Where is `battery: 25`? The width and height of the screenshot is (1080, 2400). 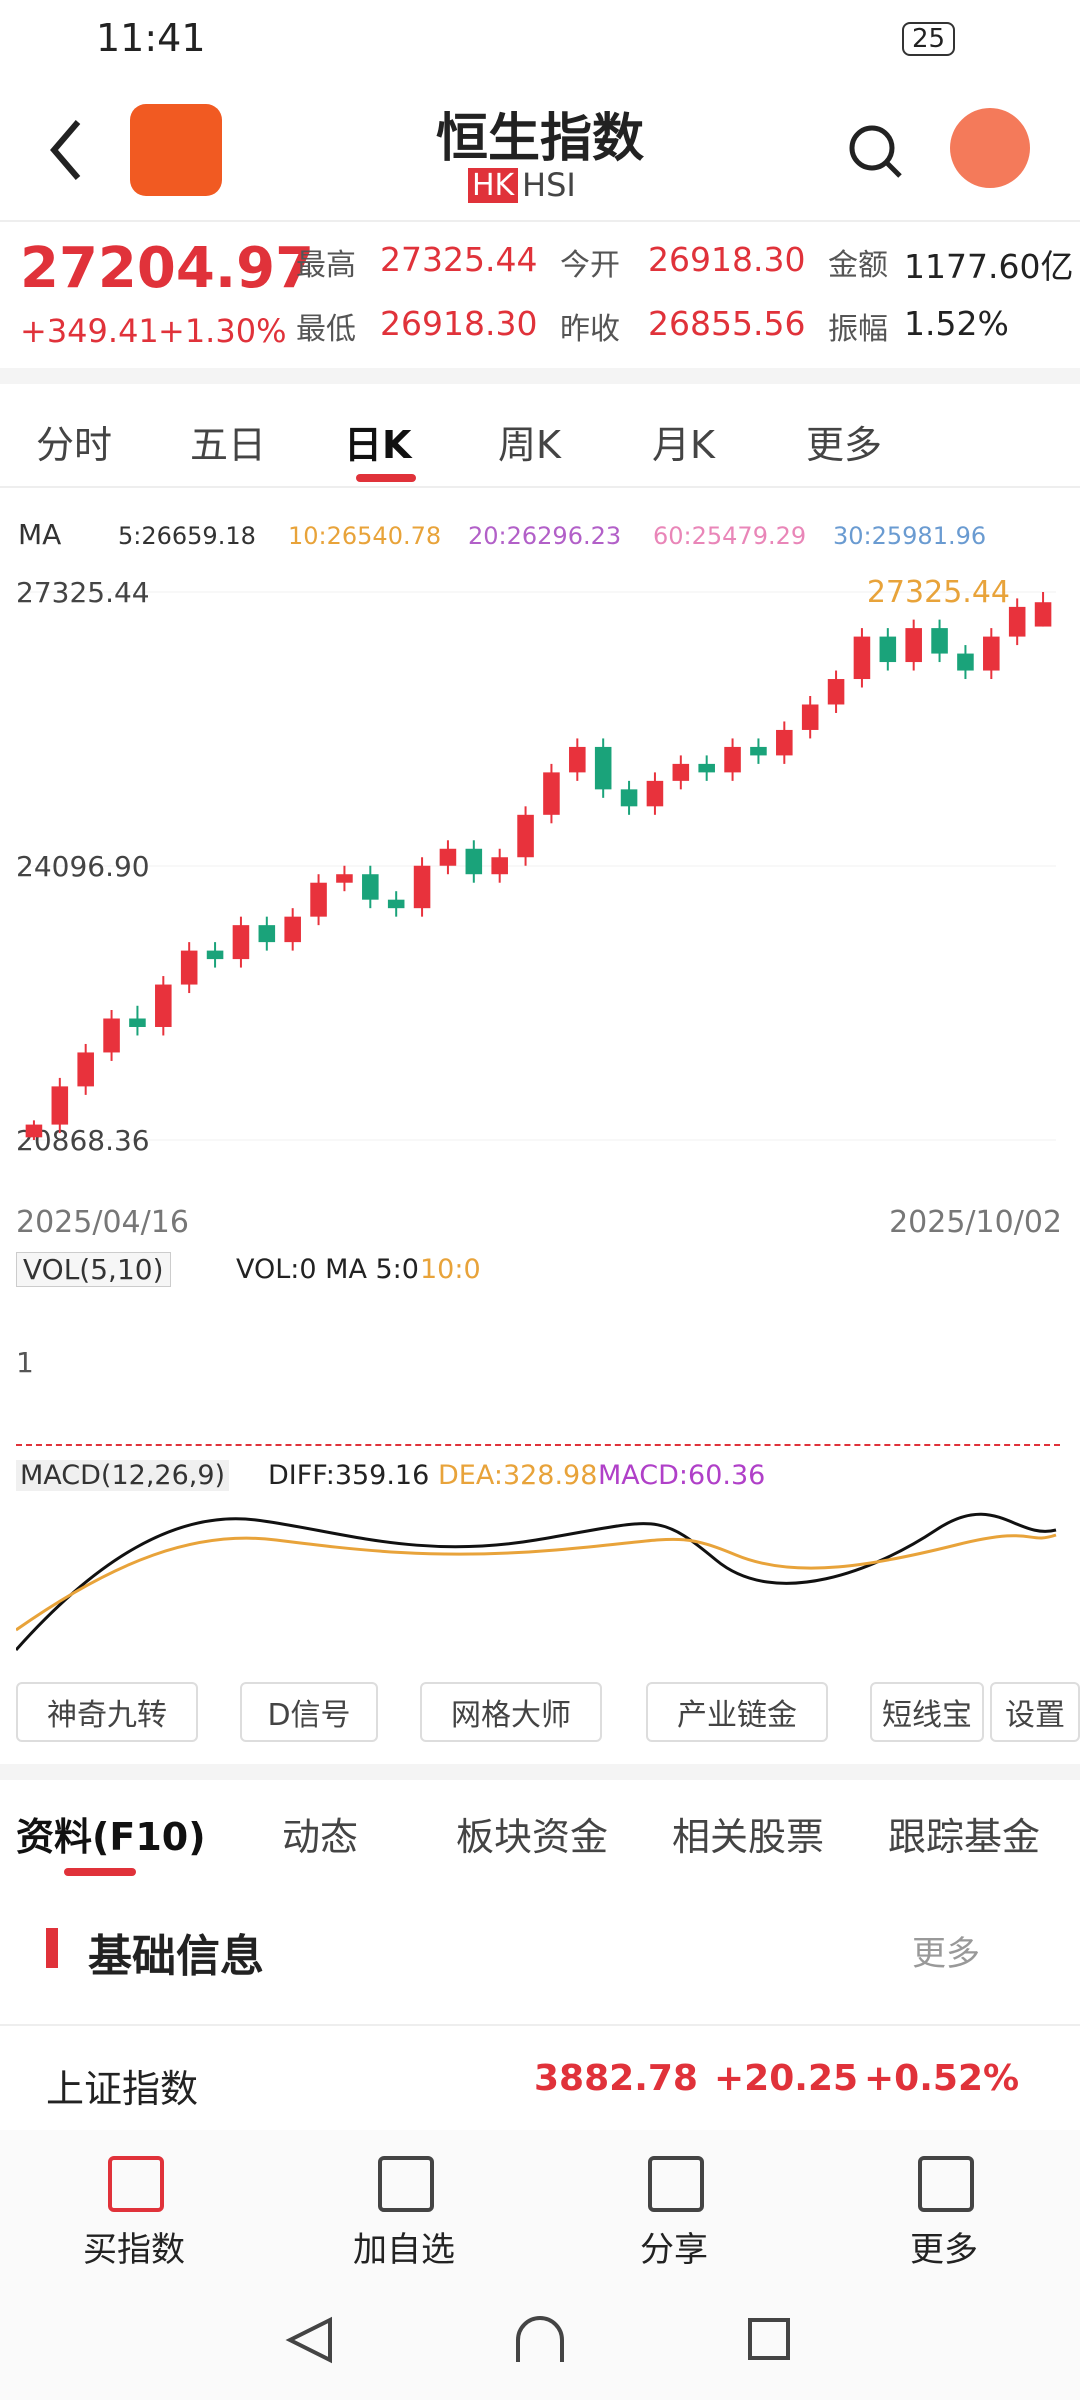
battery: 25 is located at coordinates (929, 39).